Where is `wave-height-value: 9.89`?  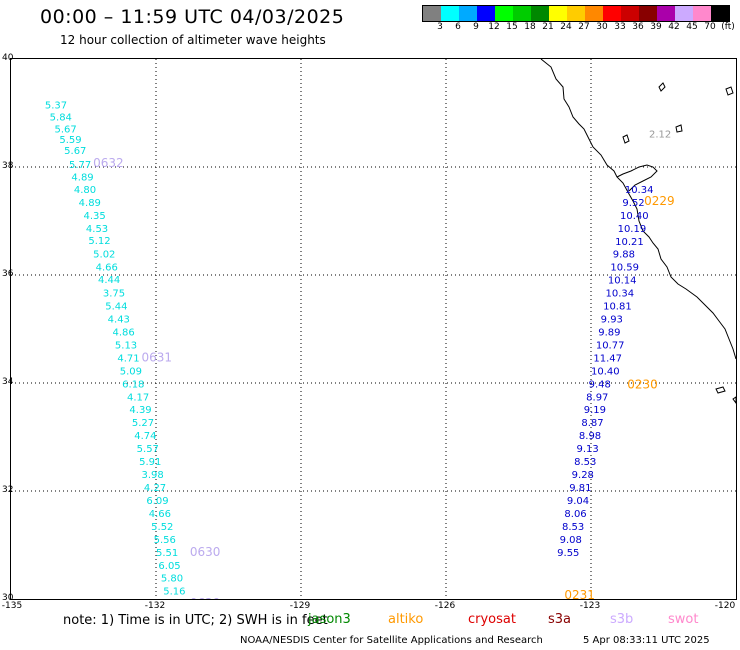 wave-height-value: 9.89 is located at coordinates (609, 332).